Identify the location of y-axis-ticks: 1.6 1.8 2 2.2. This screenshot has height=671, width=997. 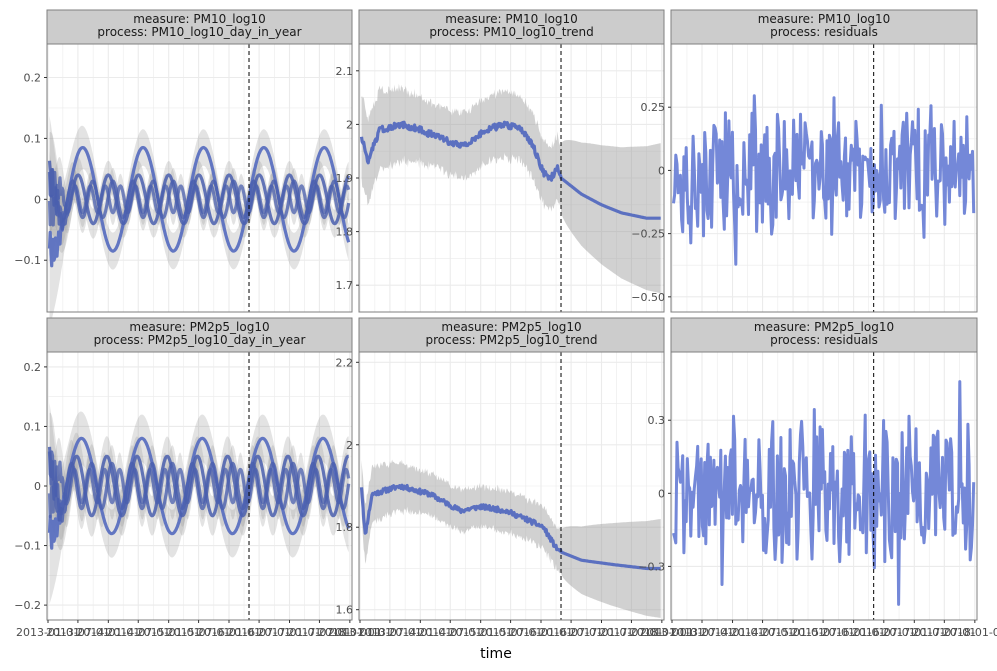
(347, 486).